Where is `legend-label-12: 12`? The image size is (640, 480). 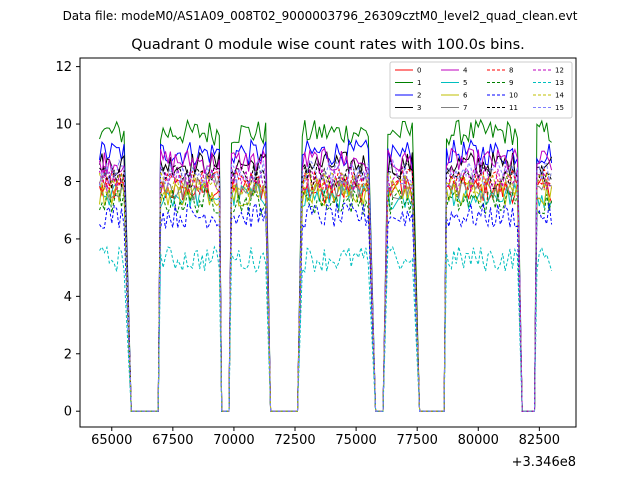 legend-label-12: 12 is located at coordinates (559, 71).